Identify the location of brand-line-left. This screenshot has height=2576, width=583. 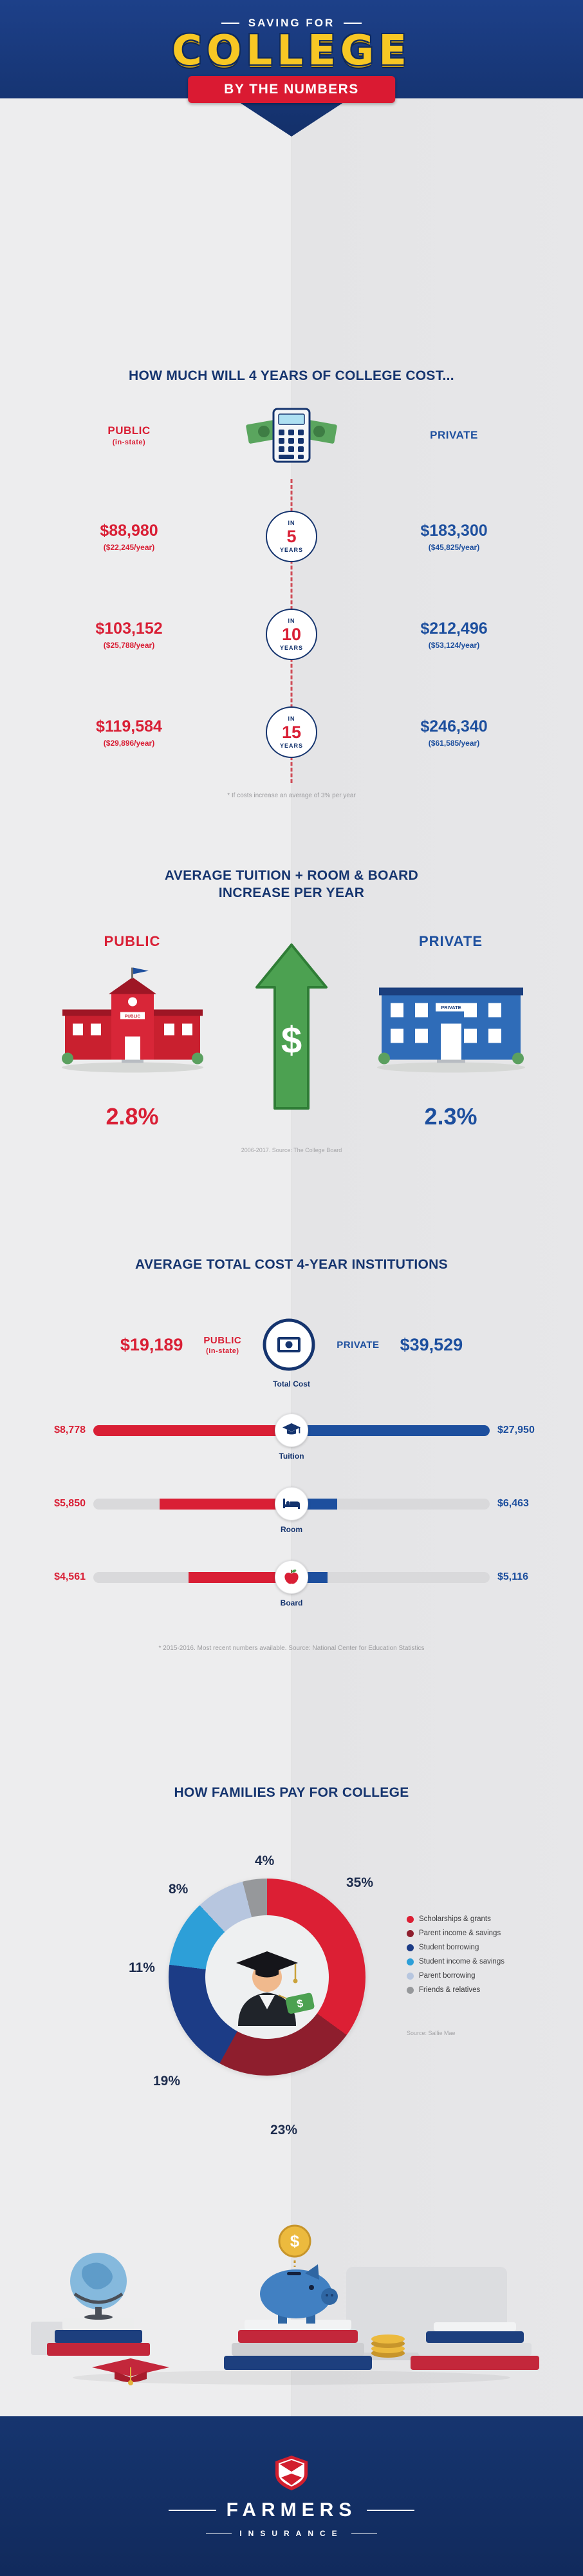
(192, 2510).